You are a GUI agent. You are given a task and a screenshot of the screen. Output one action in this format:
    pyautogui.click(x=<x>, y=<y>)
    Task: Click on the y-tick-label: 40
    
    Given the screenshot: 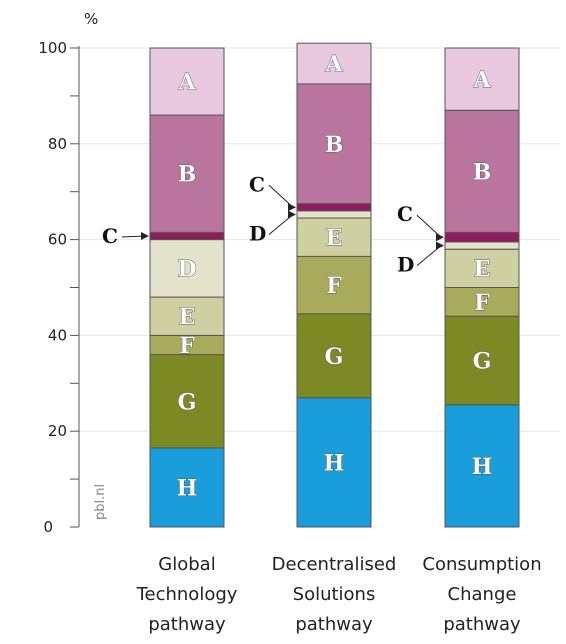 What is the action you would take?
    pyautogui.click(x=57, y=335)
    